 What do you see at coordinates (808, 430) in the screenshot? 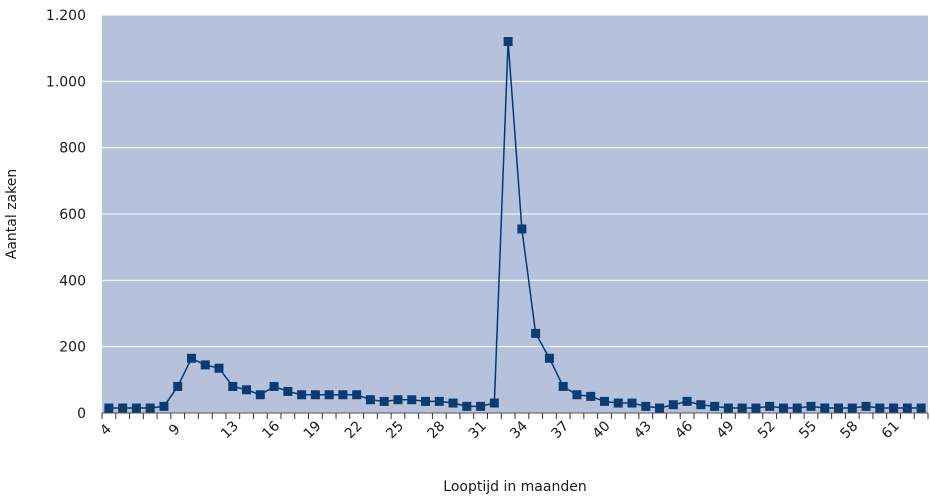
I see `x-tick-label: 55` at bounding box center [808, 430].